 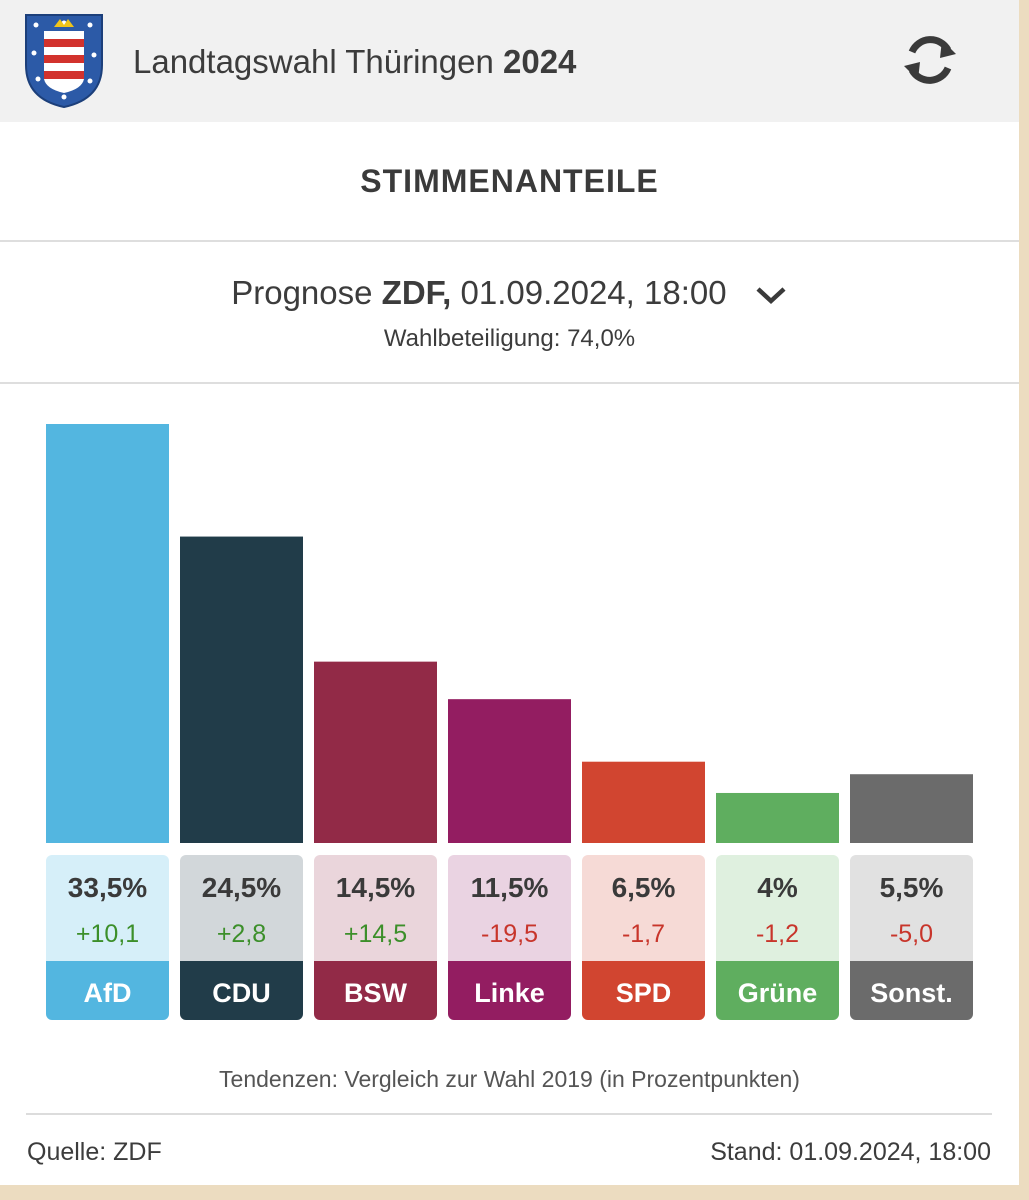 I want to click on change-label: +10,1, so click(x=107, y=934).